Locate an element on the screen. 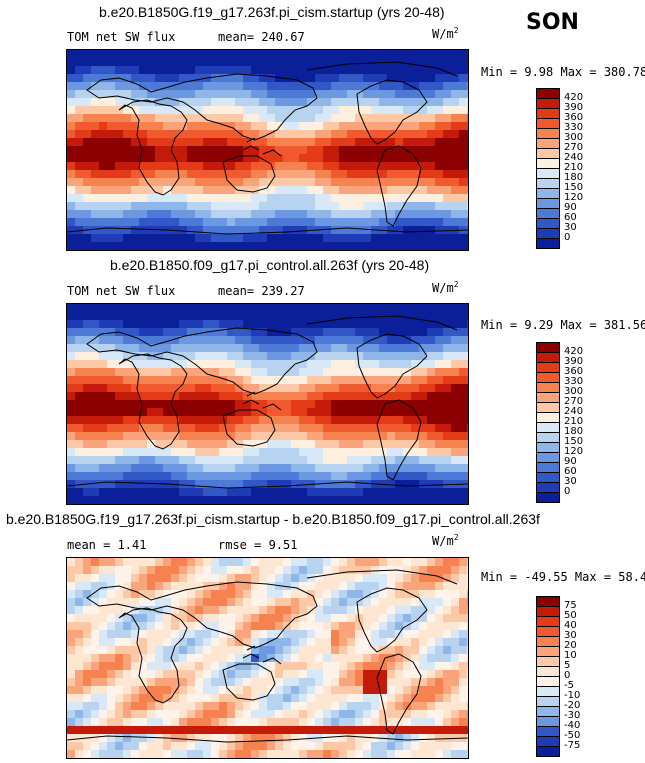  panel-3-units: W/m2 is located at coordinates (445, 540).